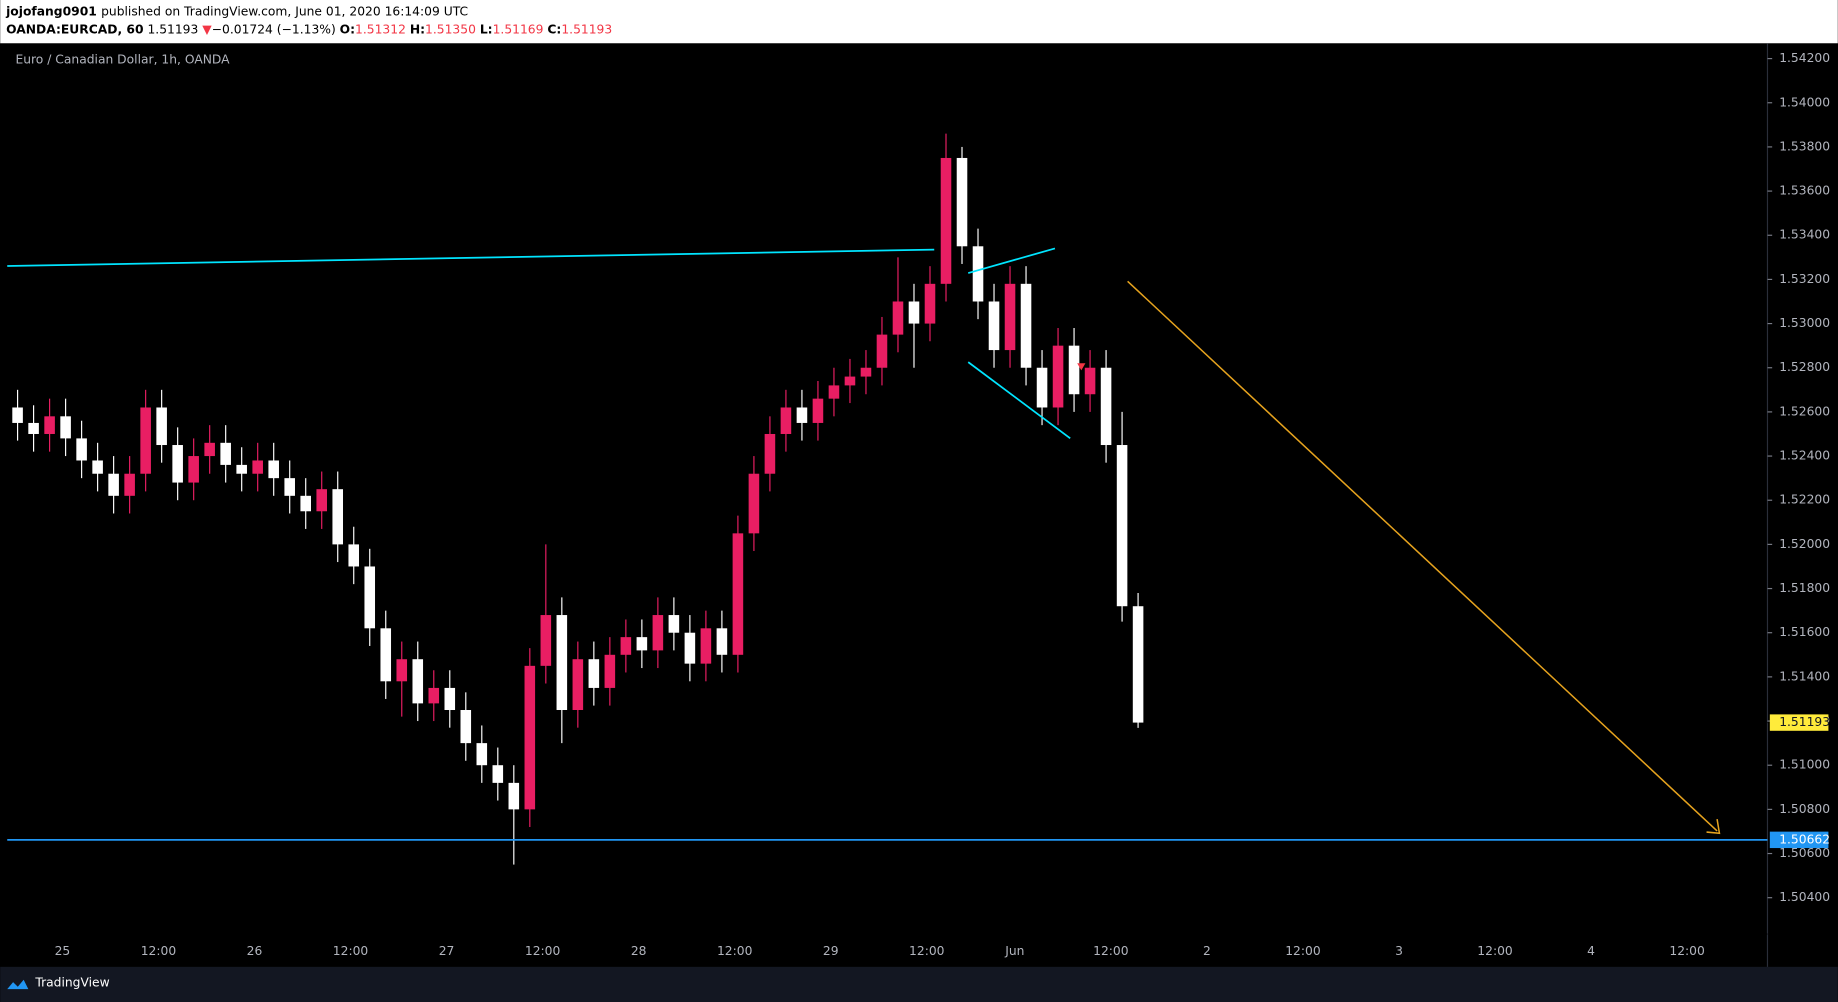 The image size is (1838, 1002). What do you see at coordinates (1591, 951) in the screenshot?
I see `x-tick-label: 4` at bounding box center [1591, 951].